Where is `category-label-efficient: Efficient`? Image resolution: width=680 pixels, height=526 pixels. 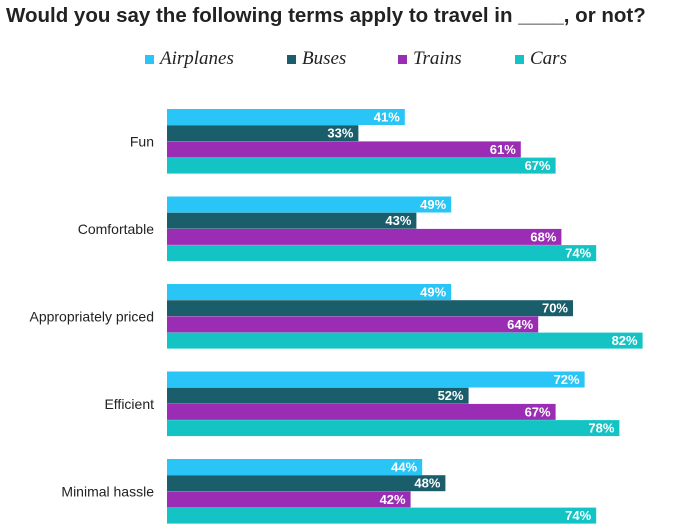
category-label-efficient: Efficient is located at coordinates (129, 404).